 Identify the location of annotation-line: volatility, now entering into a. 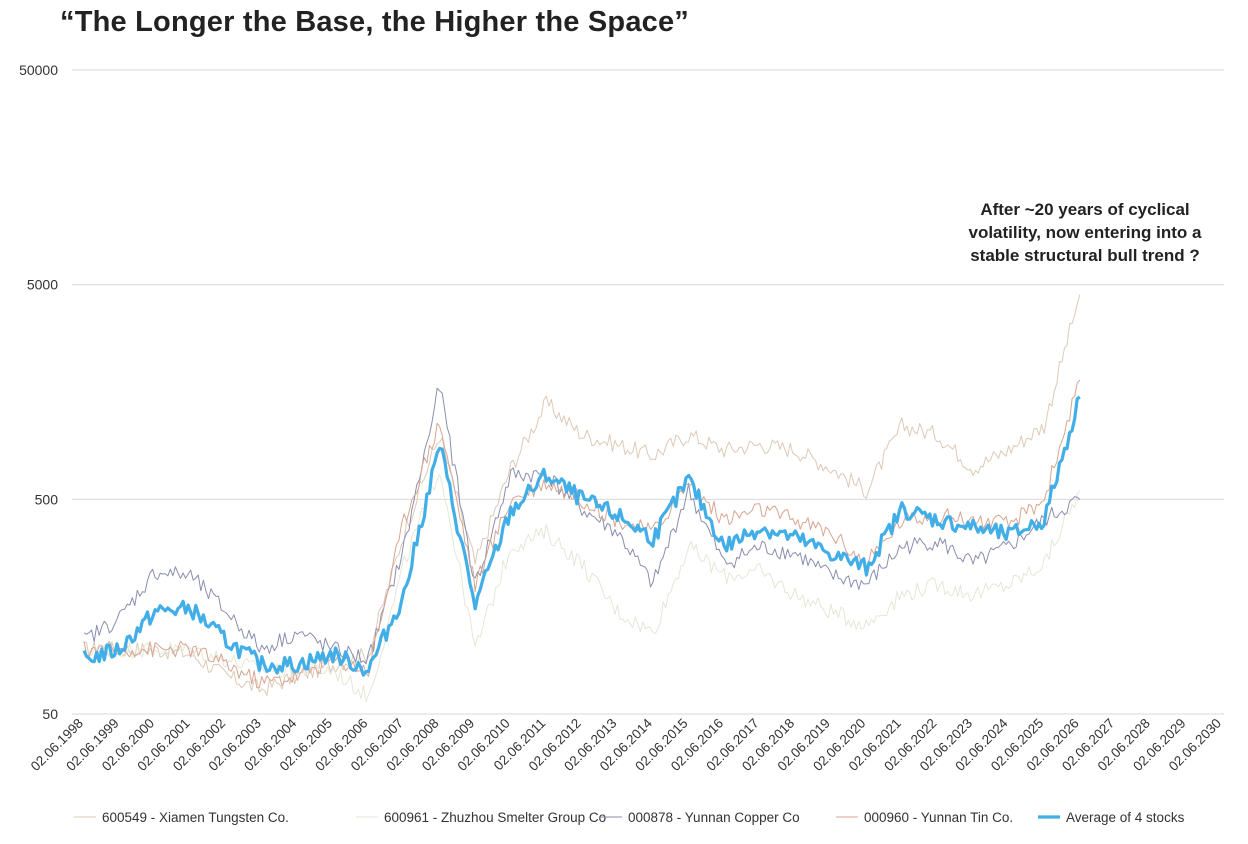
(1085, 232).